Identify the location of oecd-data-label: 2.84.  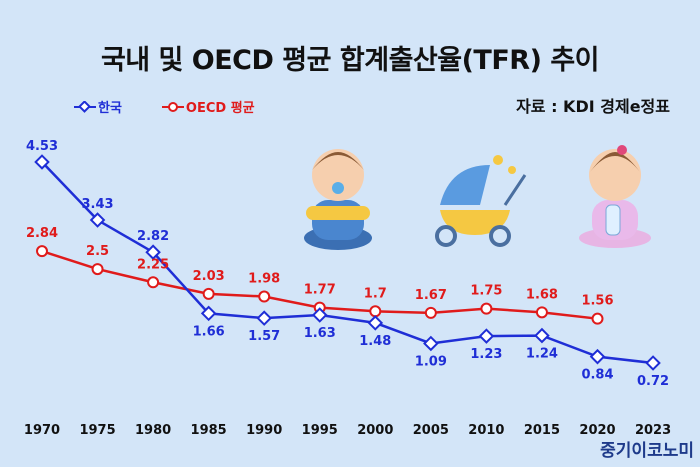
(42, 233).